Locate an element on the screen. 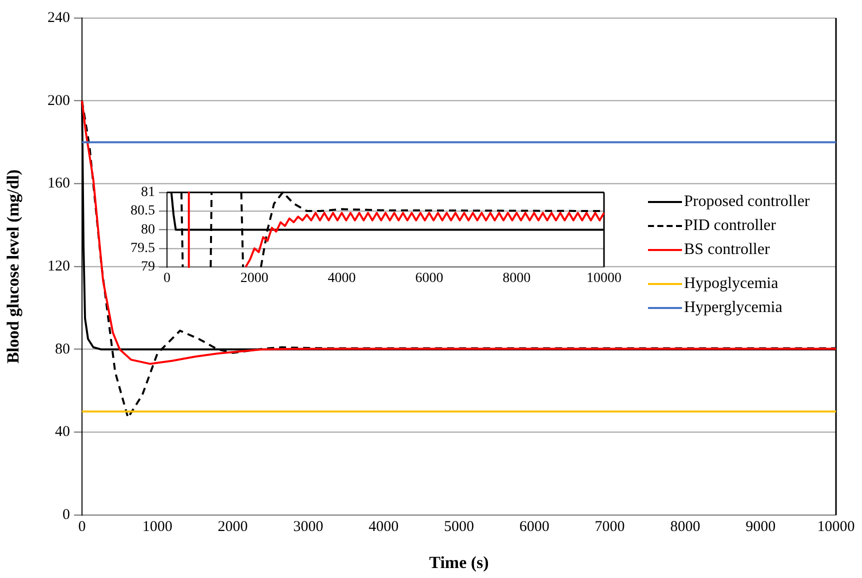  x-tick-label: 1000 is located at coordinates (157, 526).